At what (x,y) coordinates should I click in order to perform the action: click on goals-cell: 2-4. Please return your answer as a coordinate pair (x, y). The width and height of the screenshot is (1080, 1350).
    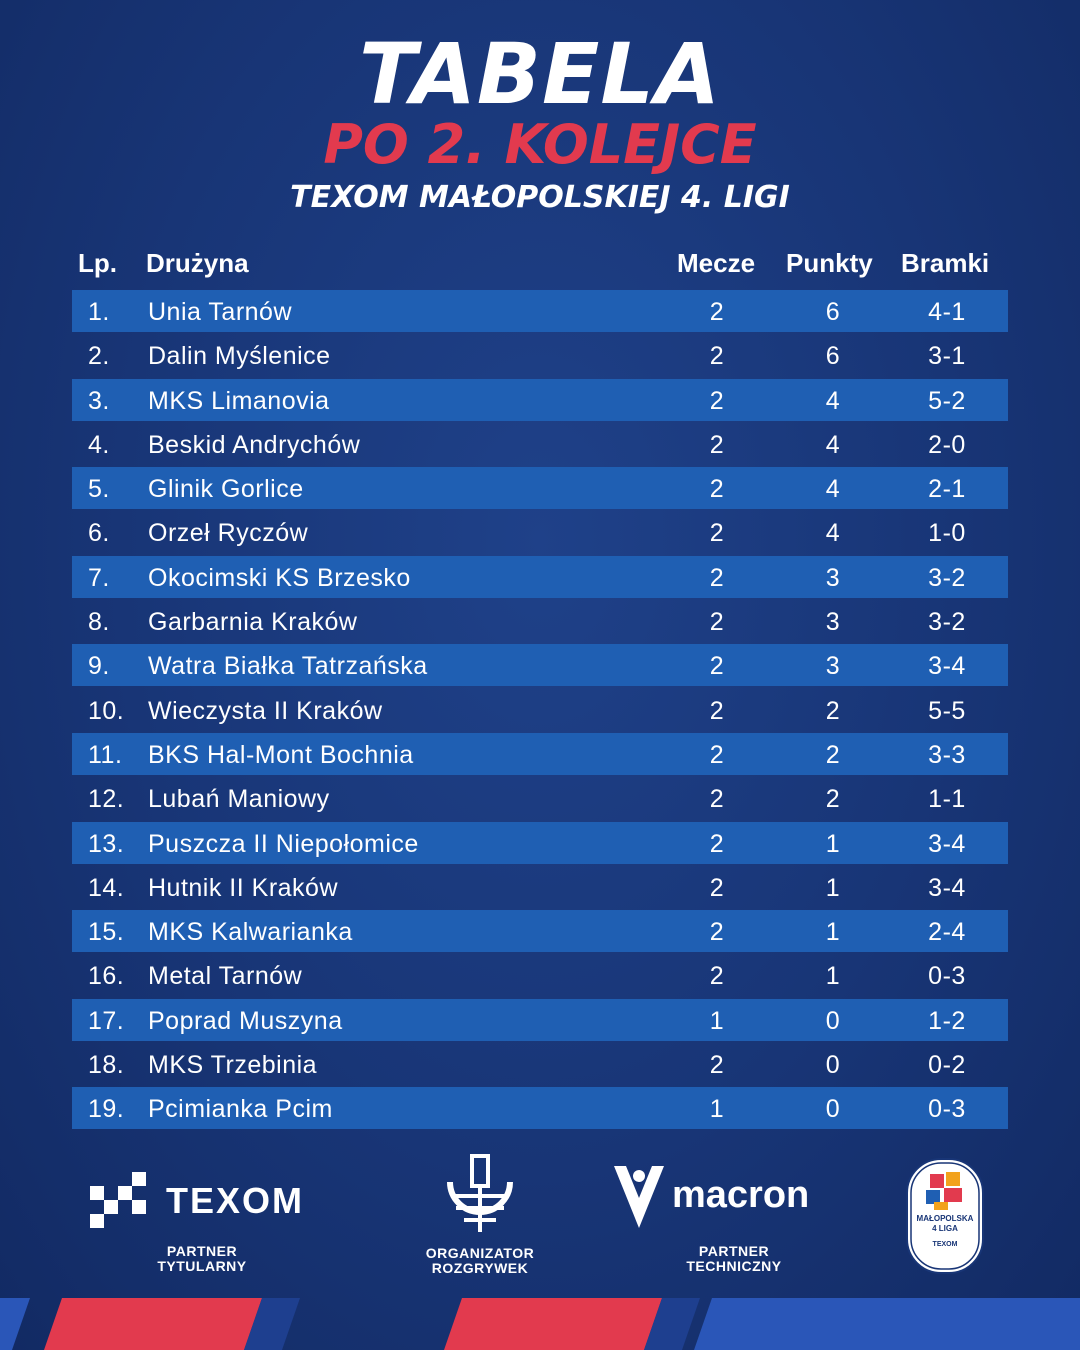
    Looking at the image, I should click on (947, 932).